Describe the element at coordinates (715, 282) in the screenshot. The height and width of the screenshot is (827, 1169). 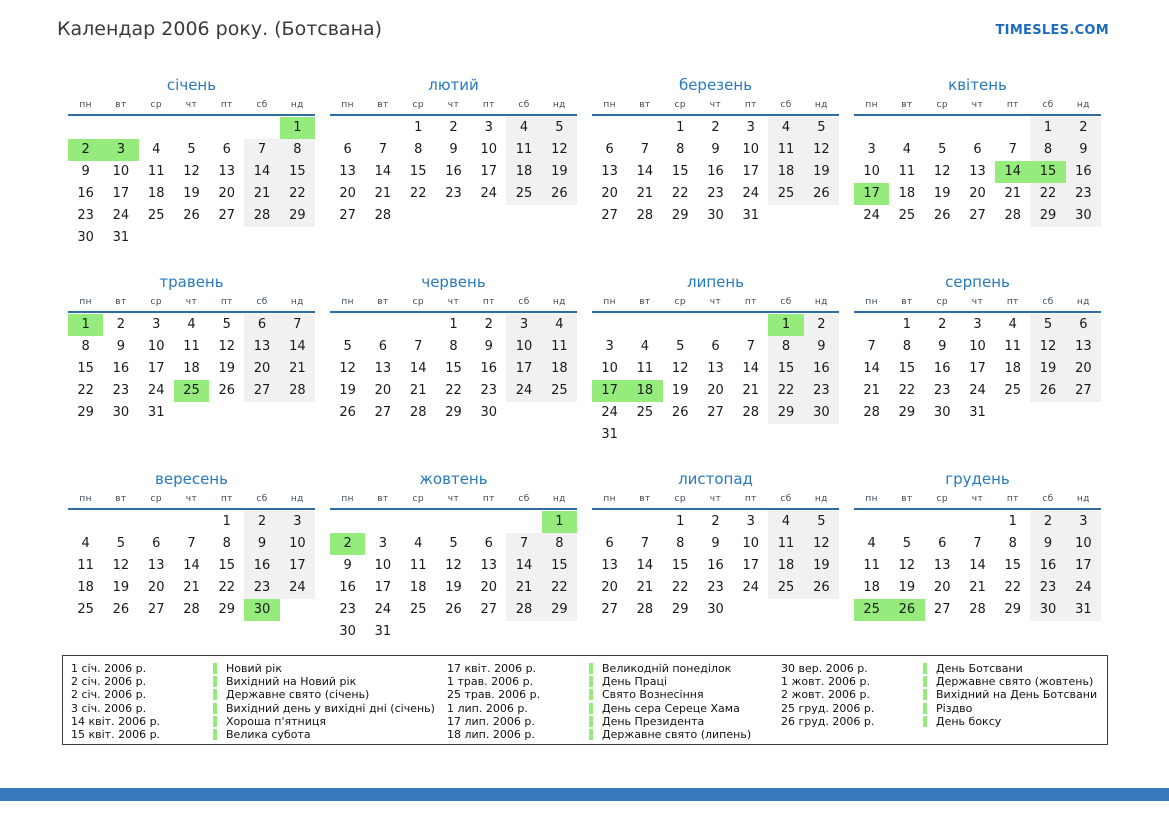
I see `month-title: липень` at that location.